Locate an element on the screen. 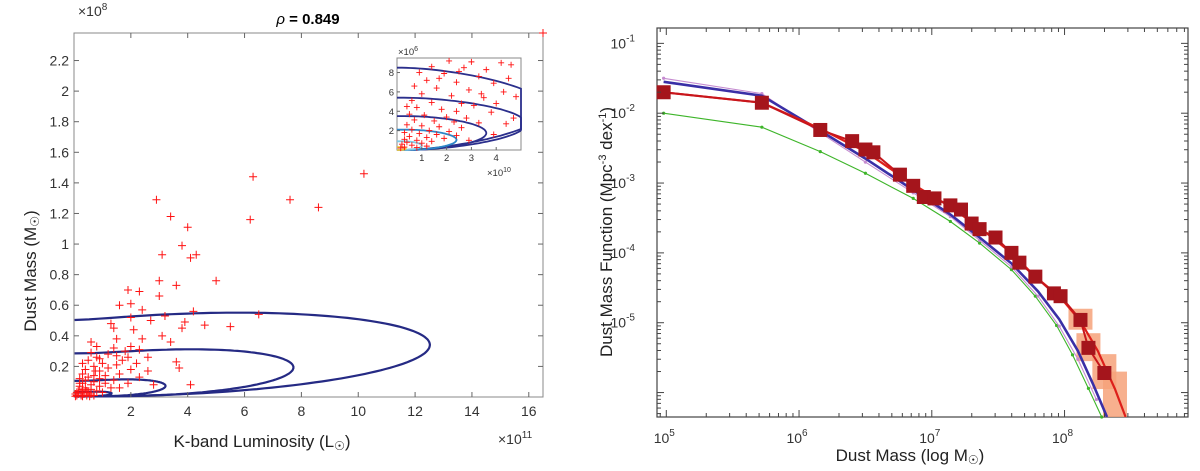 This screenshot has height=471, width=1200. inset-x-tick-label: 2 is located at coordinates (446, 158).